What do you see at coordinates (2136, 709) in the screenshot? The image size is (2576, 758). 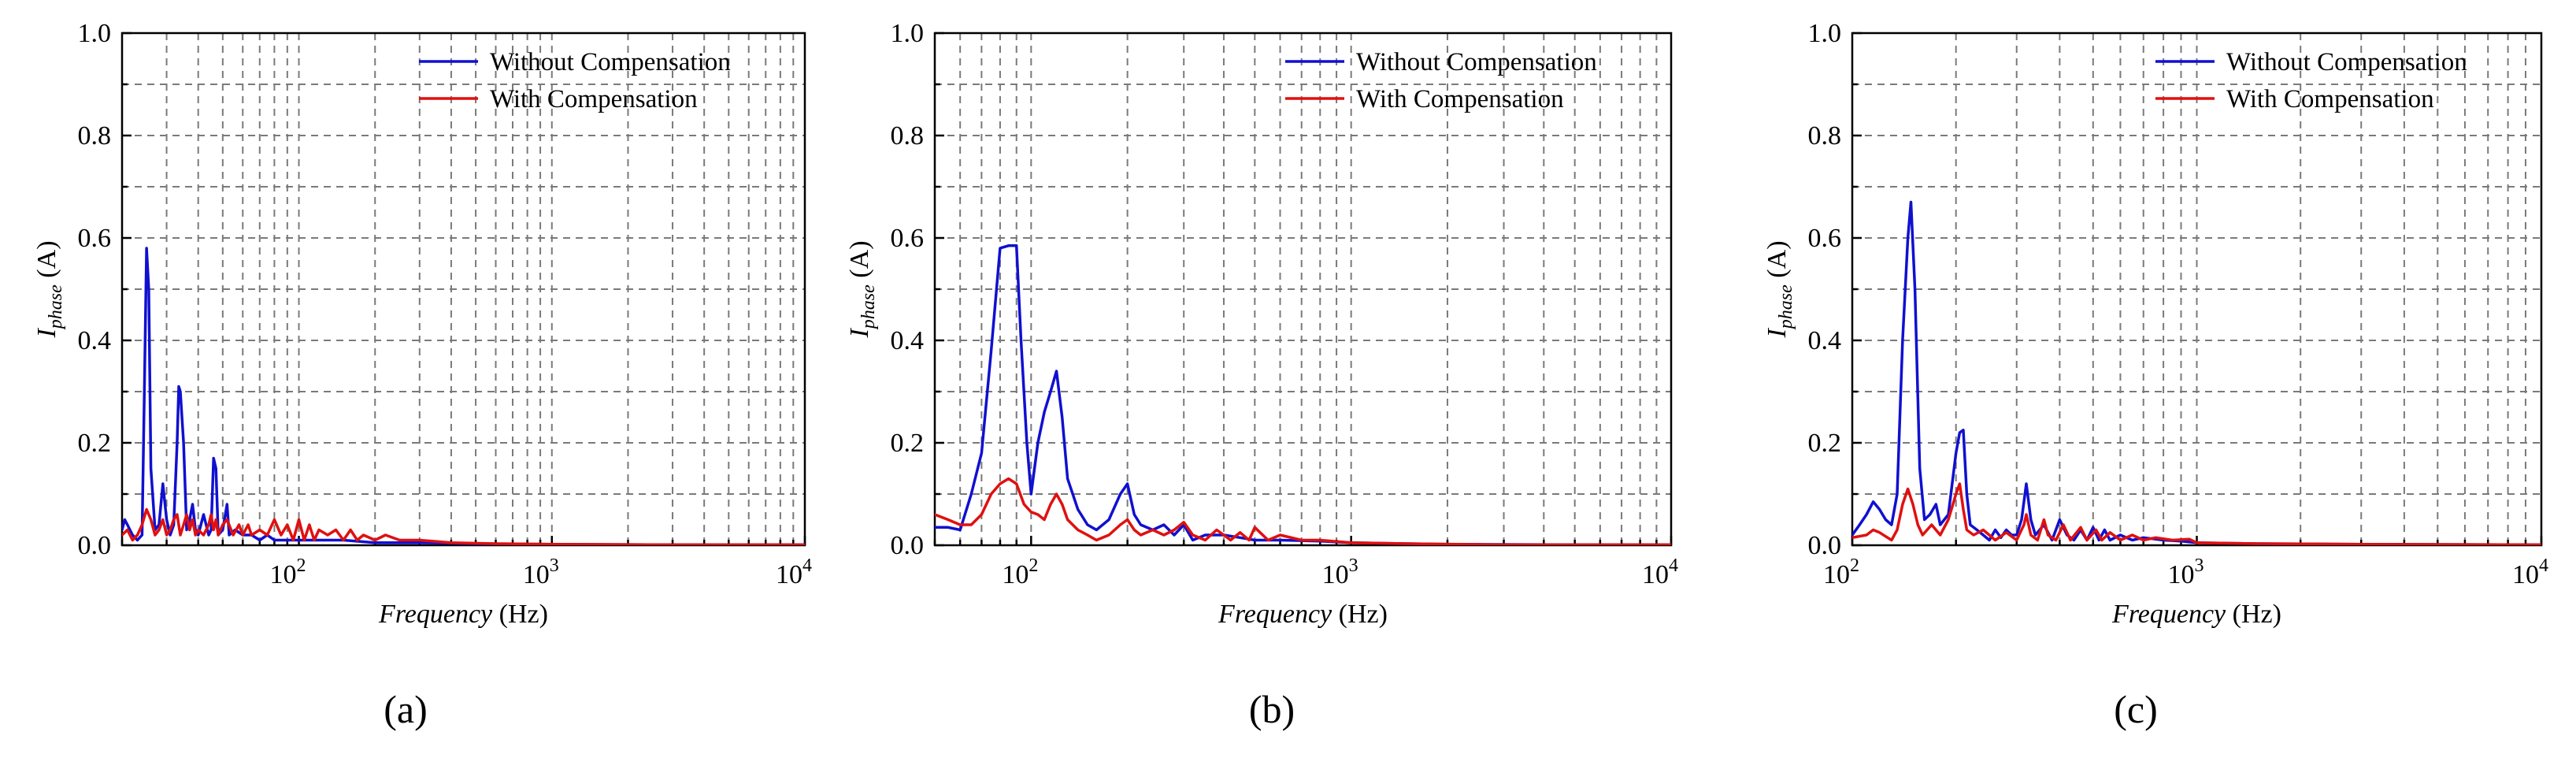 I see `panel-label: (c)` at bounding box center [2136, 709].